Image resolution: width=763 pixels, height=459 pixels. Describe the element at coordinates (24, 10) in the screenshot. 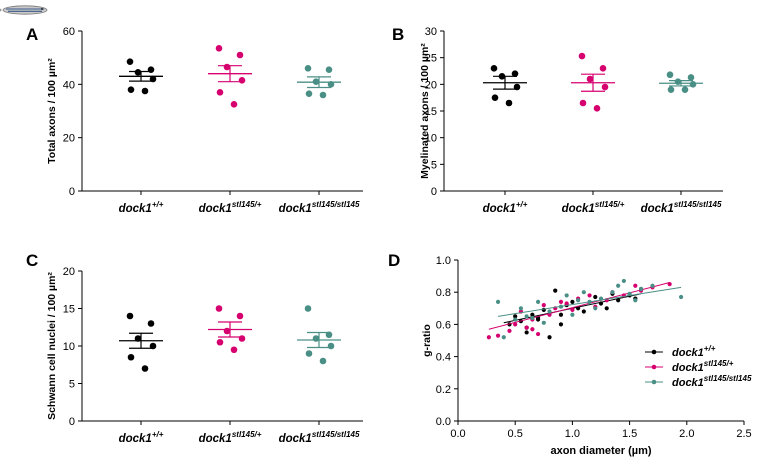

I see `zebrafish-icon` at that location.